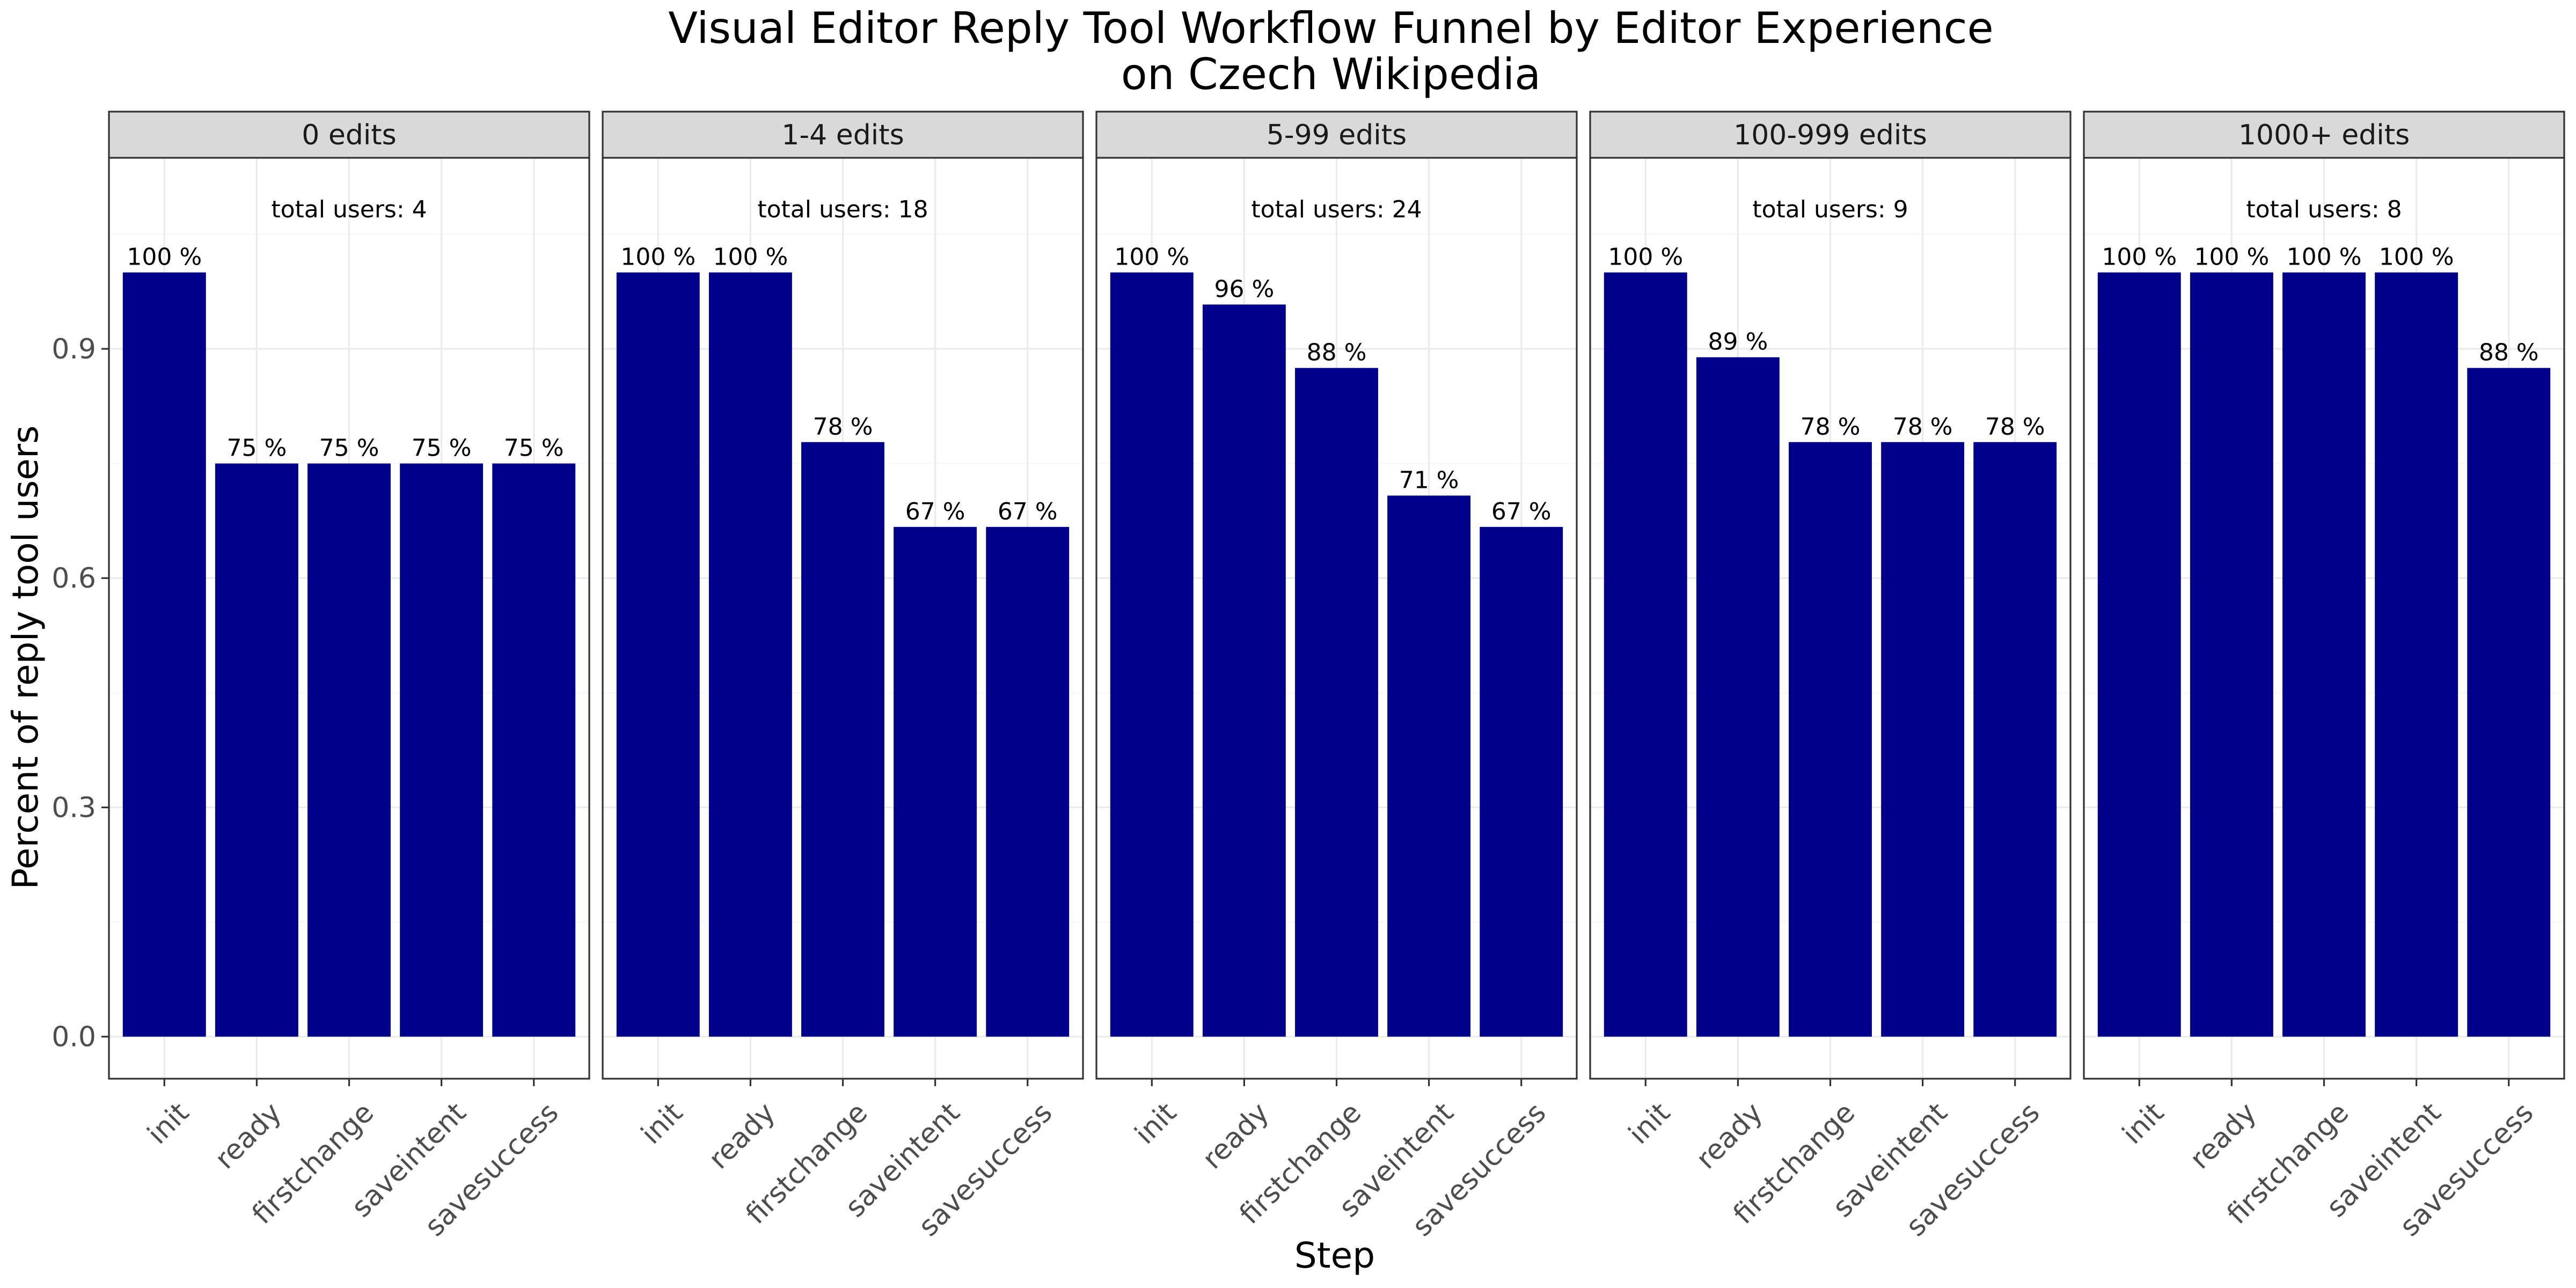  I want to click on total-users-annotation: total users: 18, so click(842, 209).